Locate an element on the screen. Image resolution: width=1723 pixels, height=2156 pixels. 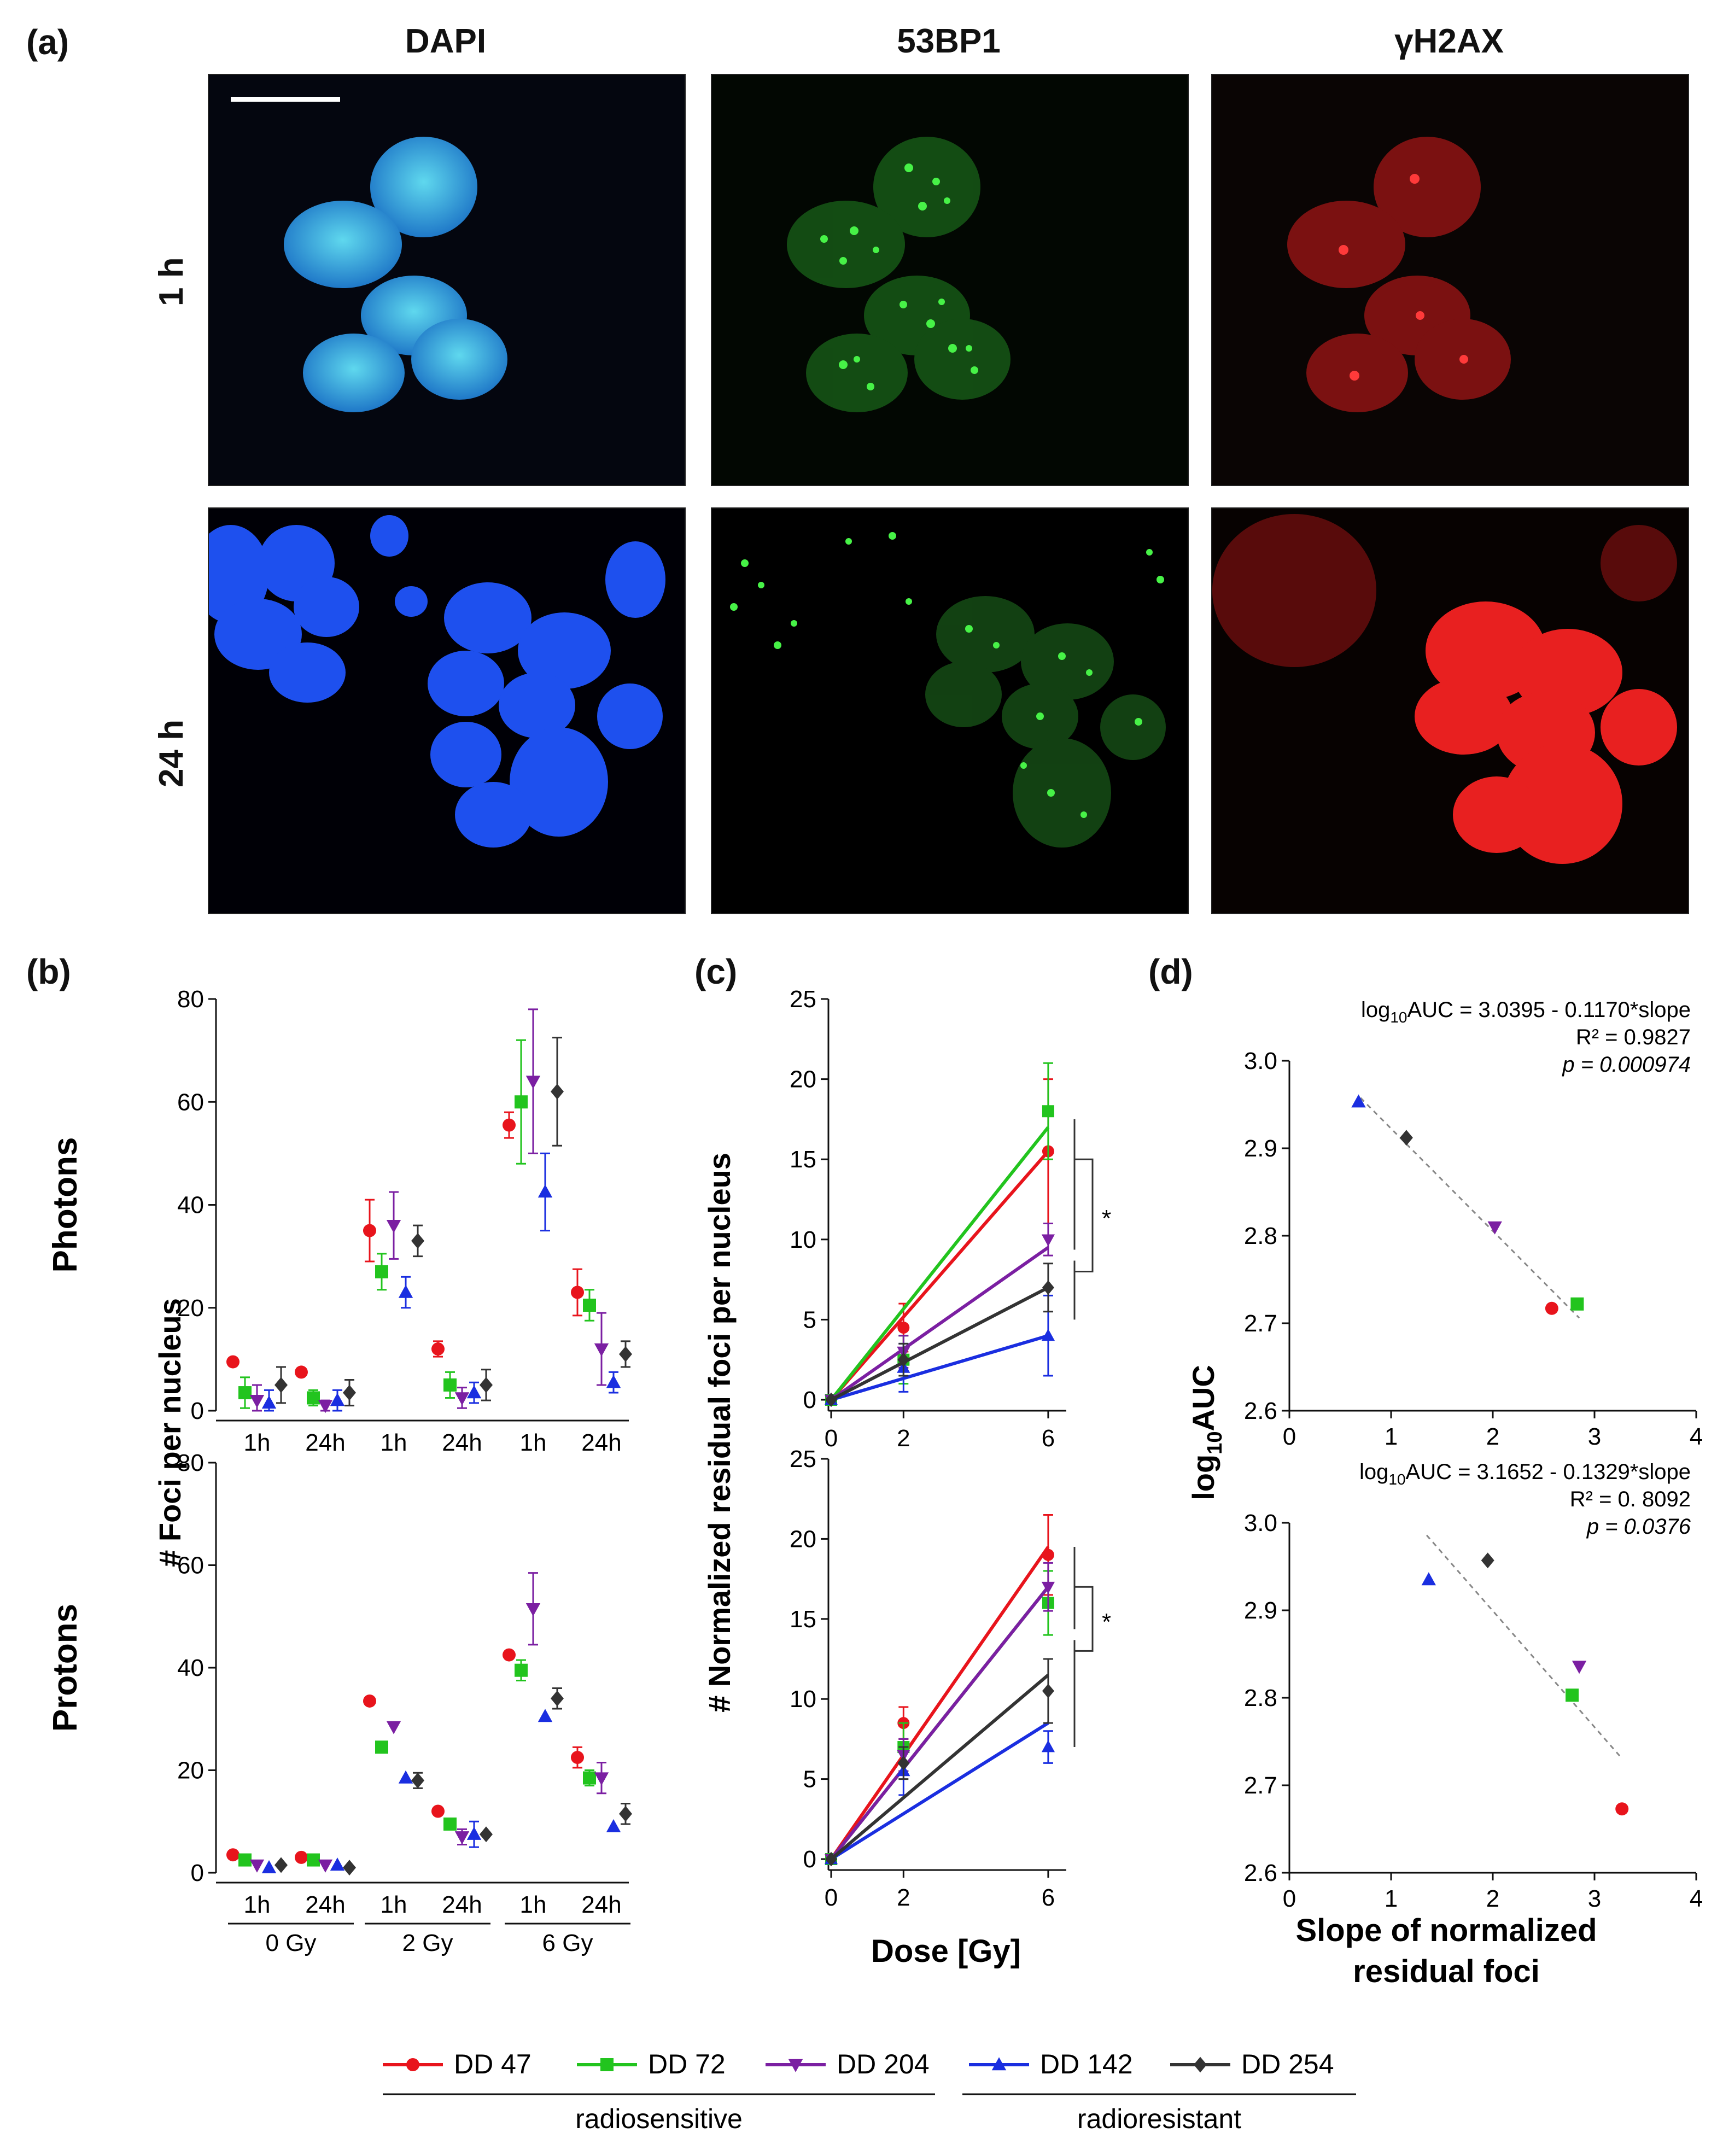
panel-label-a: (a) is located at coordinates (47, 42).